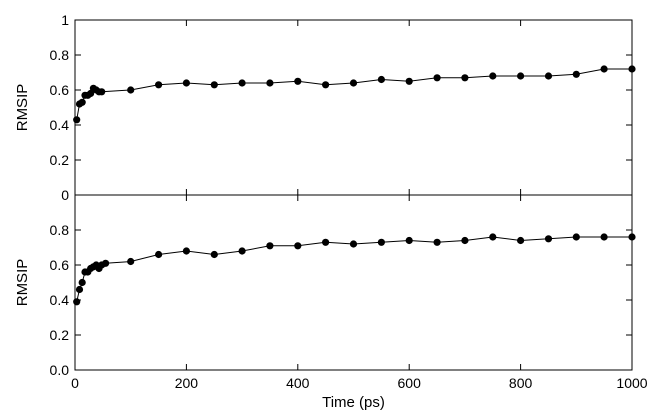  Describe the element at coordinates (298, 383) in the screenshot. I see `x-tick-label: 400` at that location.